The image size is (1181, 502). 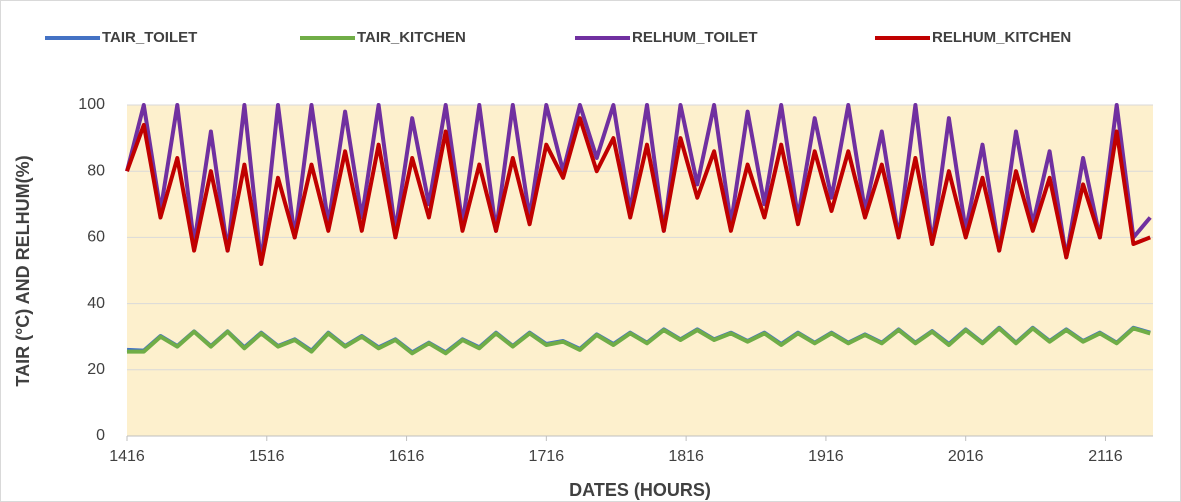 I want to click on legend-label: TAIR_TOILET, so click(x=149, y=37).